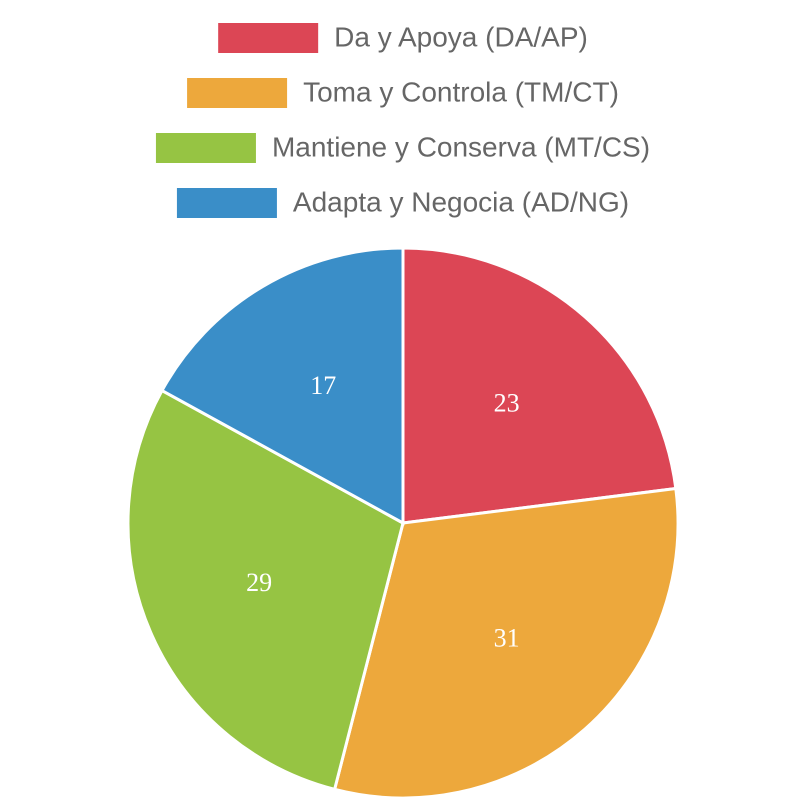 The width and height of the screenshot is (805, 805). I want to click on legend-label: Mantiene y Conserva (MT/CS), so click(461, 146).